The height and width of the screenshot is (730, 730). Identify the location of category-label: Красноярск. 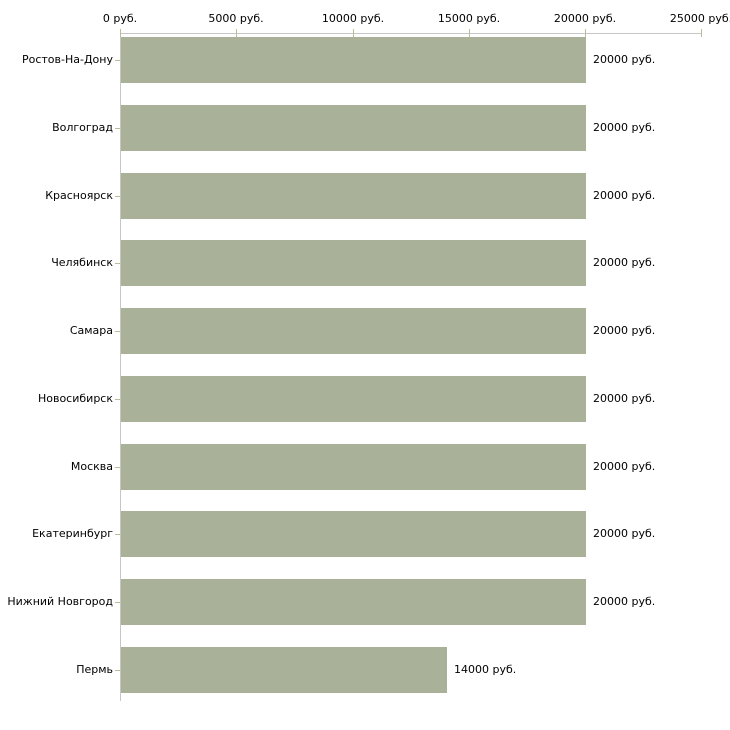
(79, 195).